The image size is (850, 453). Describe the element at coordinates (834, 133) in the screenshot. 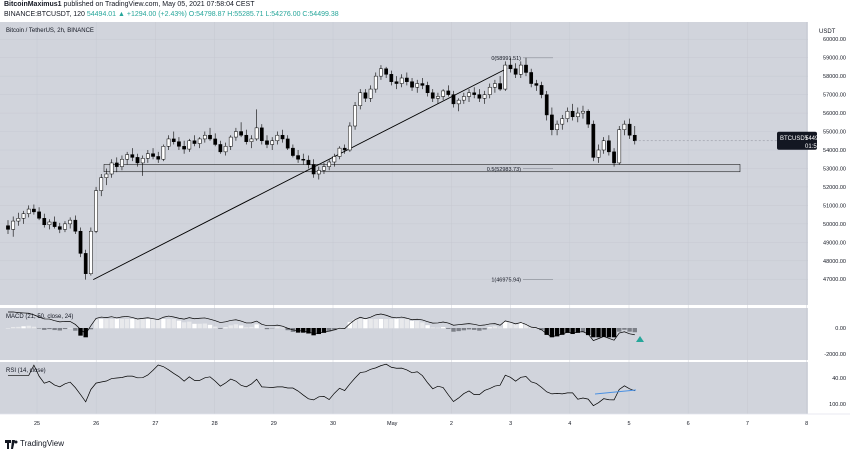

I see `price-tick-label: 55000.00` at that location.